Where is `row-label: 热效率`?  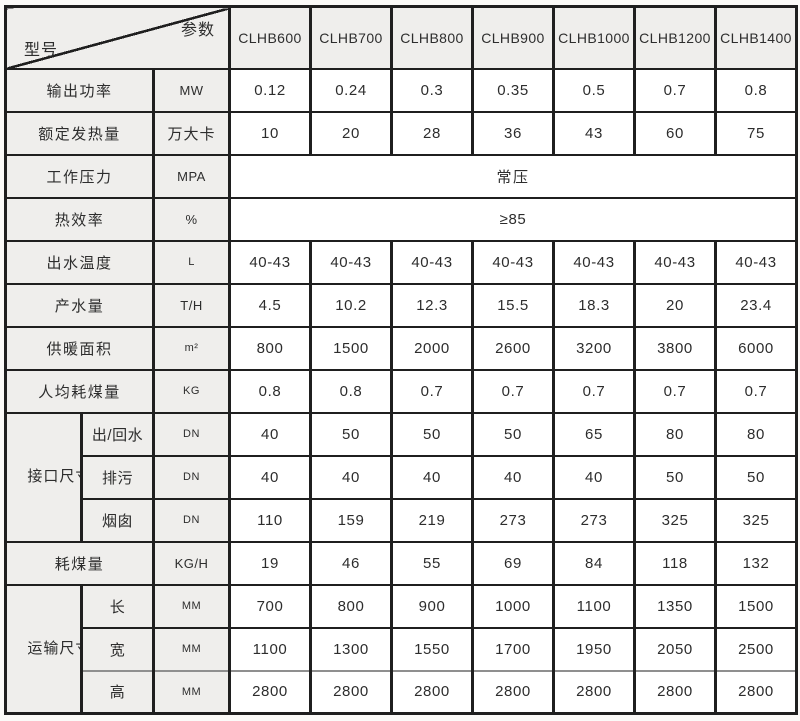
row-label: 热效率 is located at coordinates (79, 219).